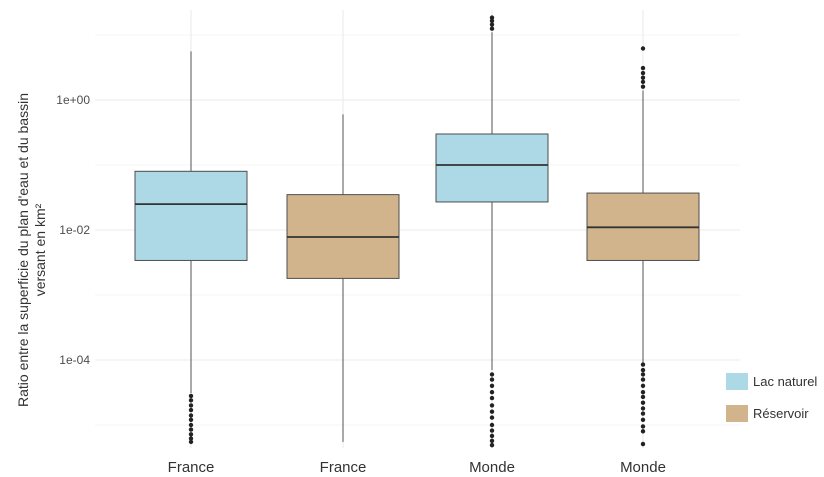  I want to click on legend-label: Lac naturel, so click(785, 381).